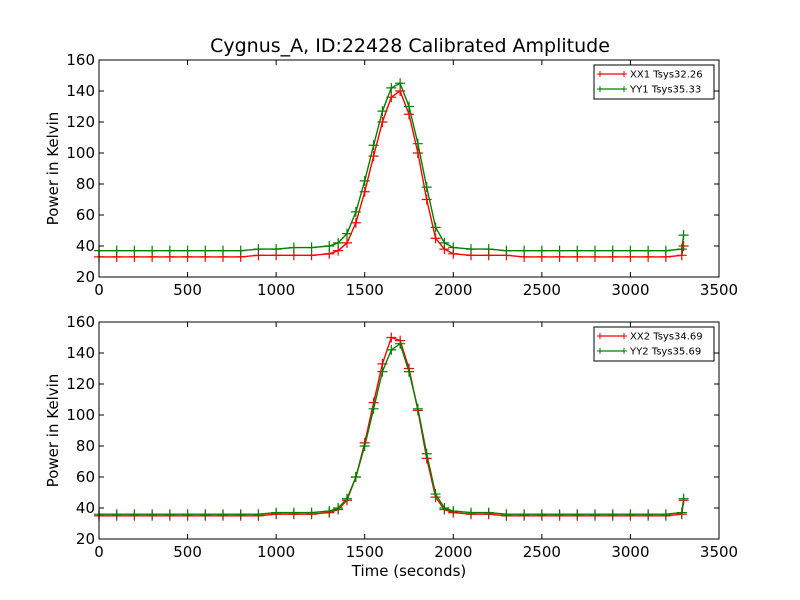 This screenshot has width=800, height=600. Describe the element at coordinates (80, 153) in the screenshot. I see `y-tick-label: 100` at that location.